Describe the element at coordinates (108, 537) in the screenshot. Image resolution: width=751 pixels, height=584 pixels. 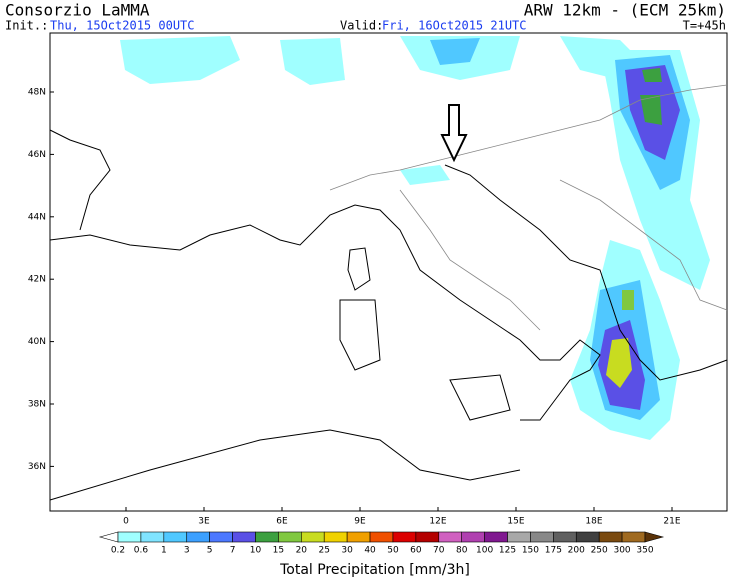
I see `legend-low-triangle` at that location.